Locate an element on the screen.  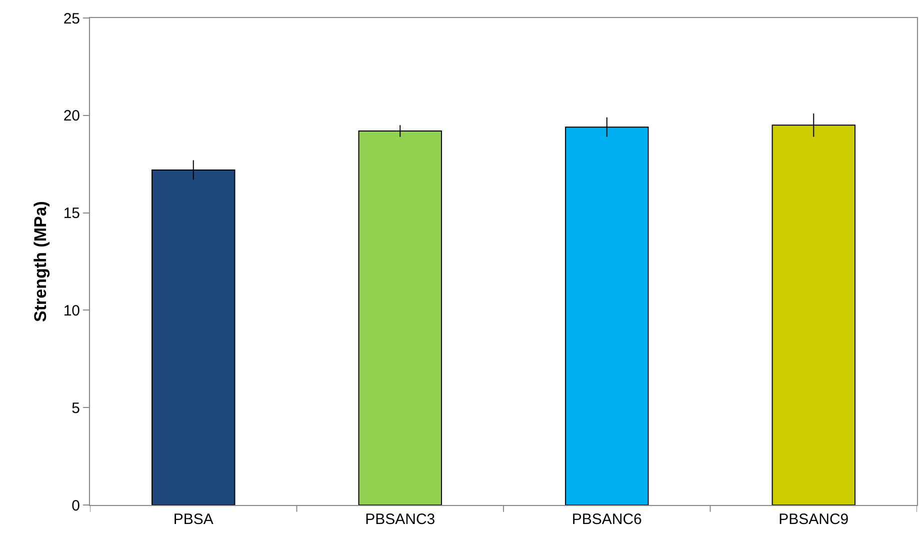
y-tick-label: 25 is located at coordinates (71, 19).